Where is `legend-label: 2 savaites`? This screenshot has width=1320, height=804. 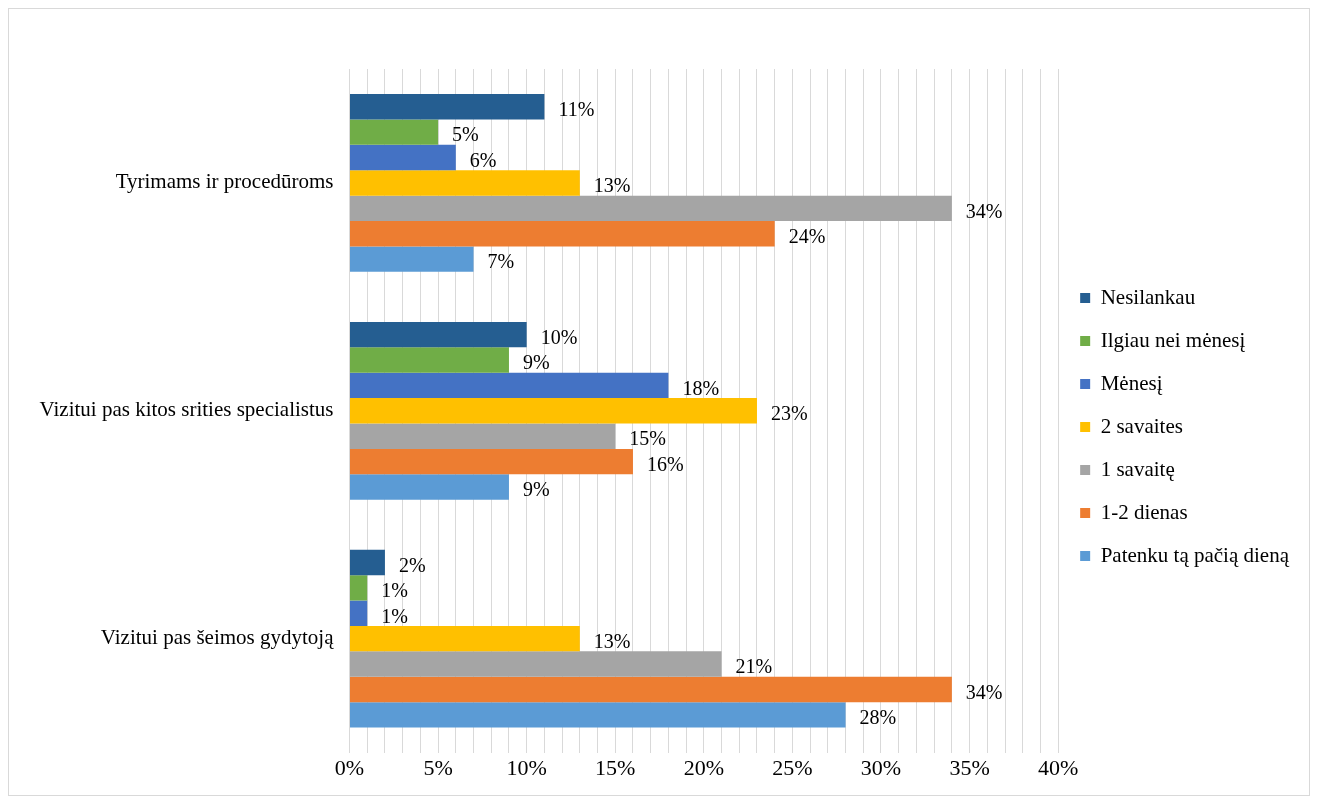
legend-label: 2 savaites is located at coordinates (1141, 425).